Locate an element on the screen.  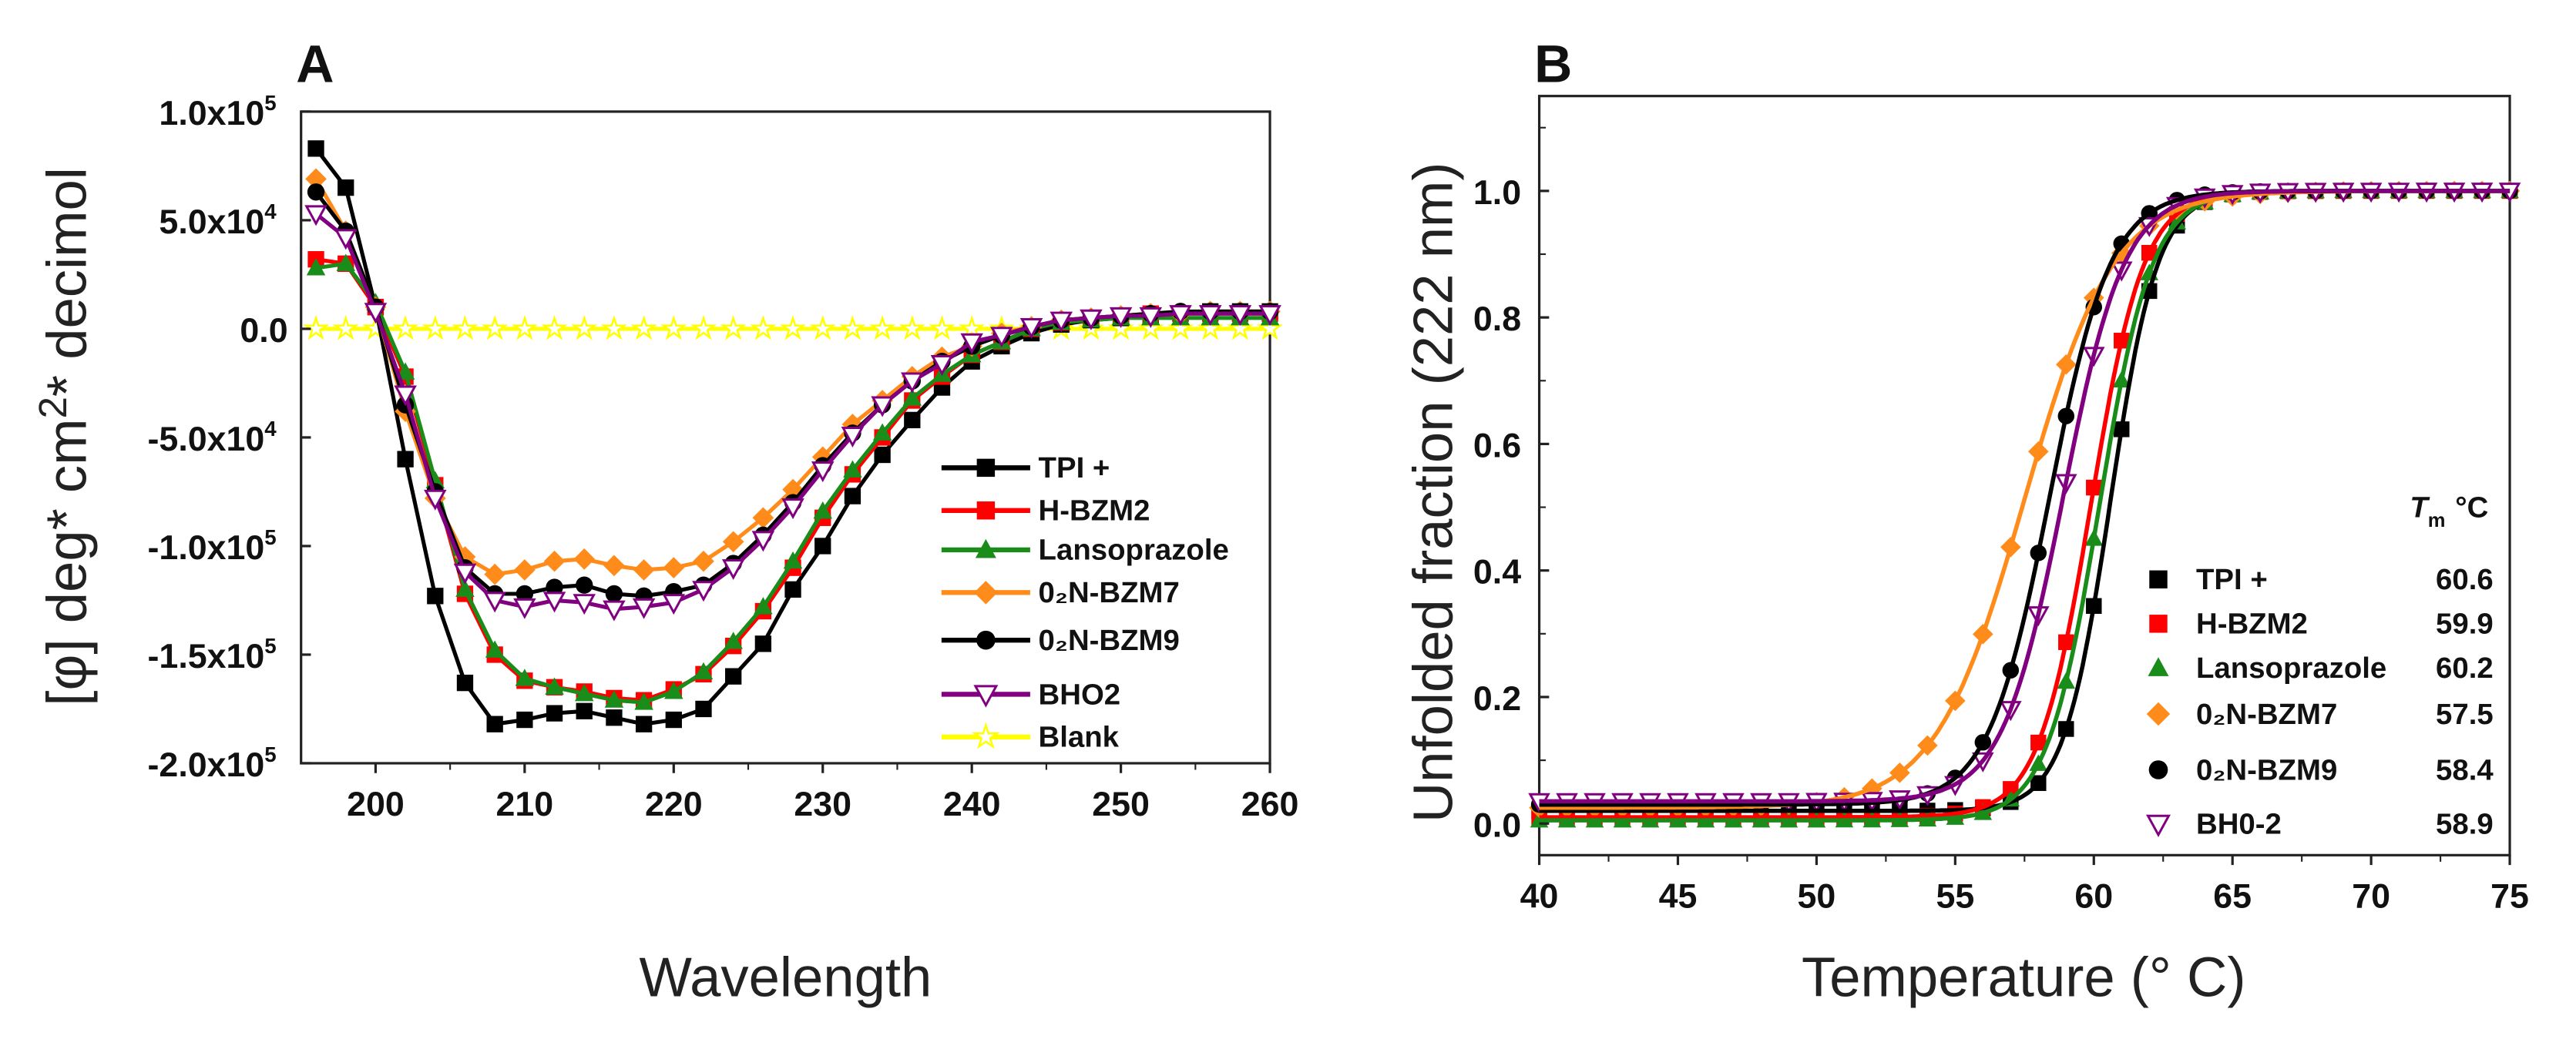
x-tick-label: 60 is located at coordinates (2093, 896).